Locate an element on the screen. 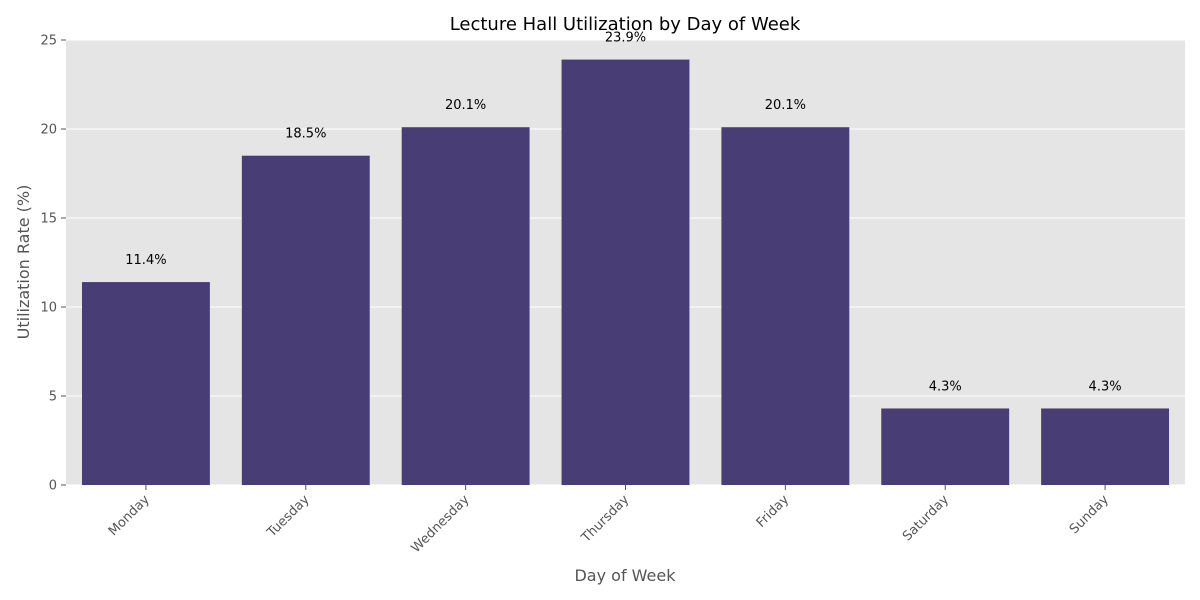  x-tick-label-friday: Friday is located at coordinates (773, 511).